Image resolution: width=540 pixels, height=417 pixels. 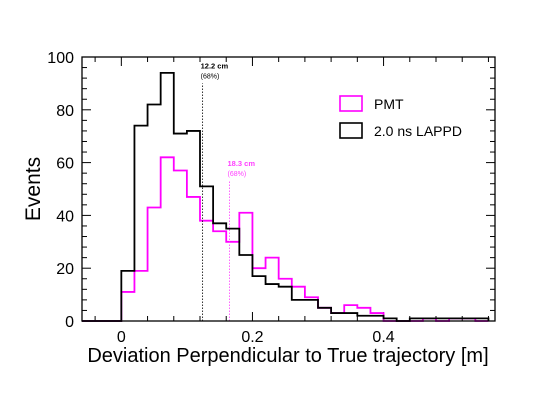 I want to click on legend-swatch-lappd, so click(x=351, y=130).